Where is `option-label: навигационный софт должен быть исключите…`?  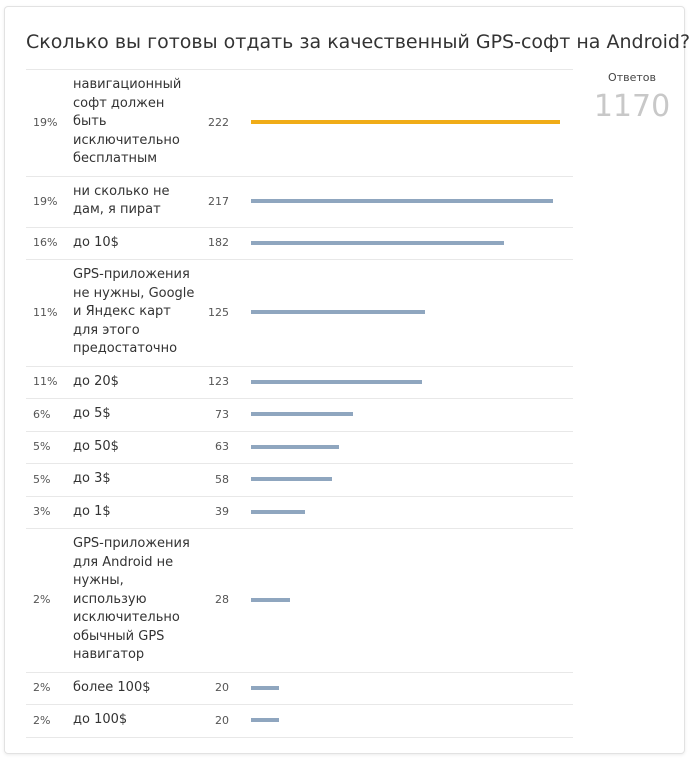
option-label: навигационный софт должен быть исключите… is located at coordinates (127, 121).